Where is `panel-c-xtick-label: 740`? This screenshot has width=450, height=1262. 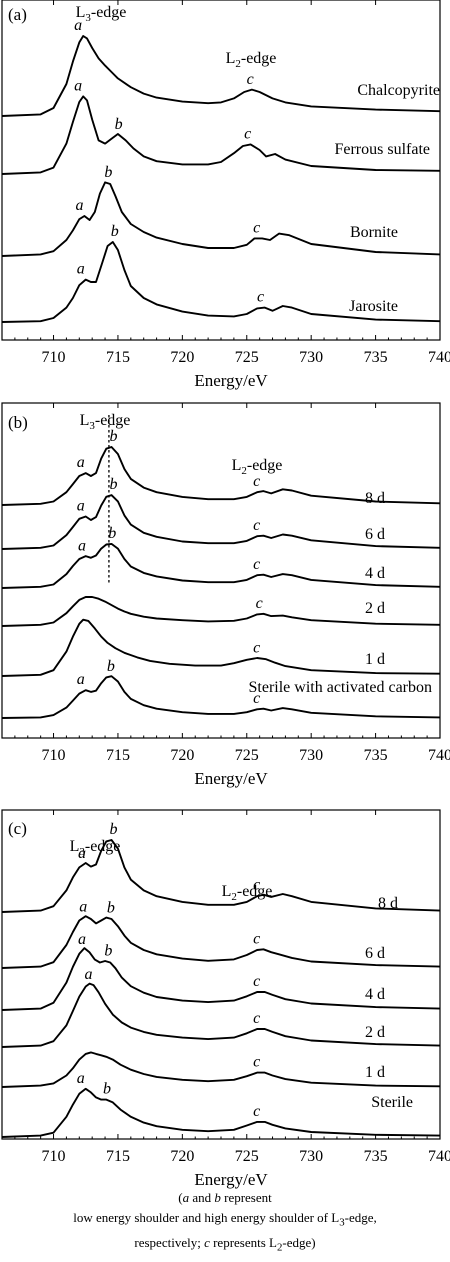 panel-c-xtick-label: 740 is located at coordinates (439, 1156).